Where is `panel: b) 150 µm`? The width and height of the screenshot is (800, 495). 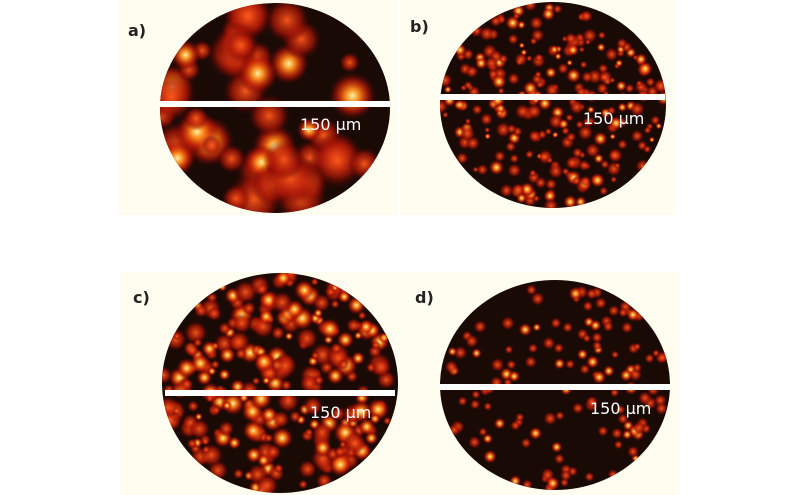
panel: b) 150 µm is located at coordinates (537, 107).